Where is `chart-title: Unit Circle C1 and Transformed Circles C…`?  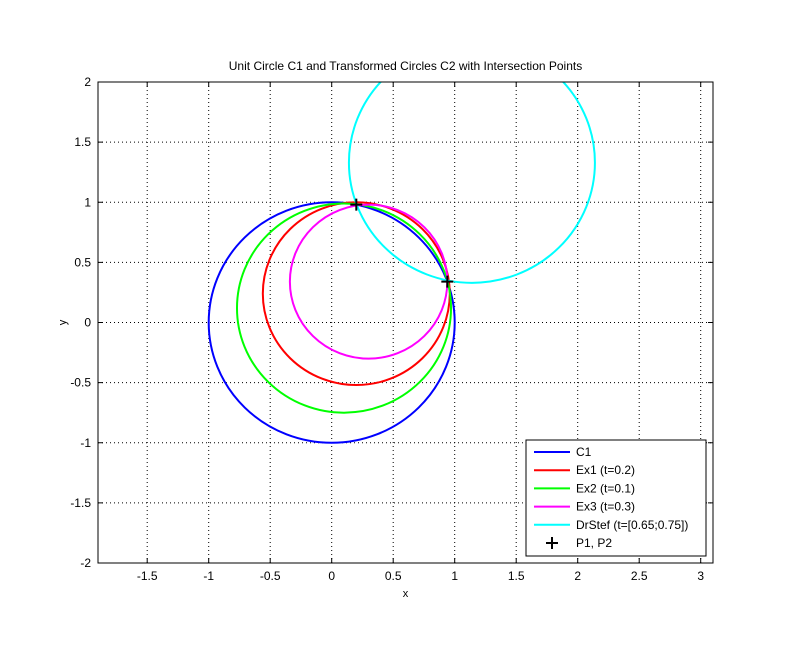 chart-title: Unit Circle C1 and Transformed Circles C… is located at coordinates (405, 66).